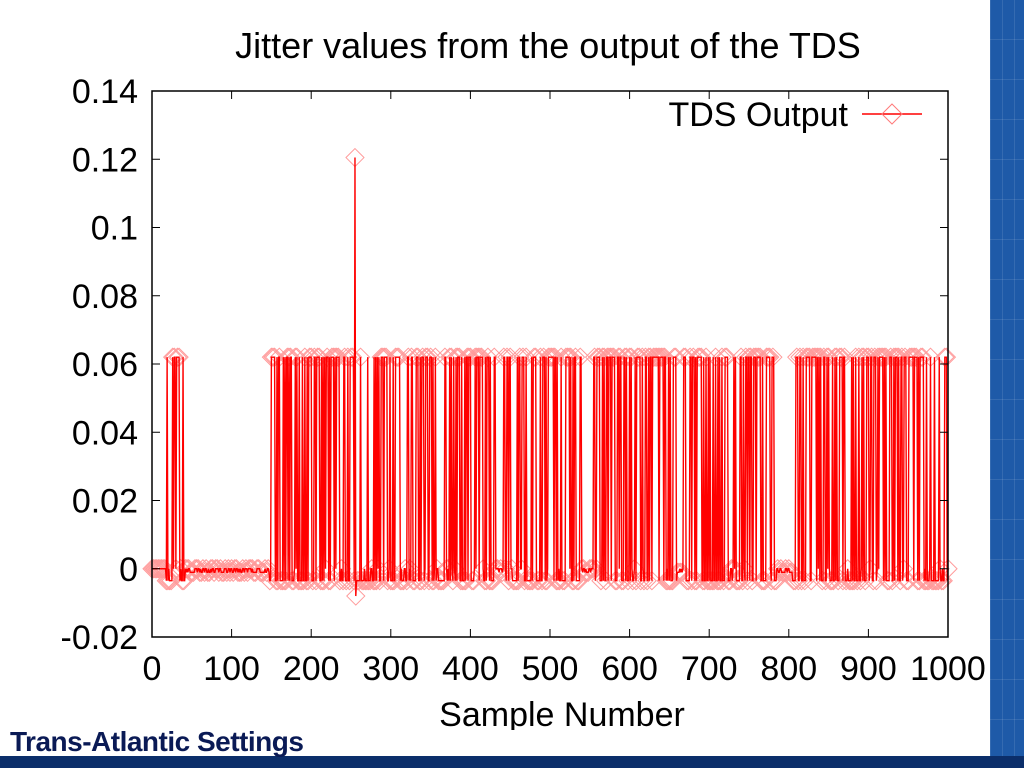 The height and width of the screenshot is (768, 1024). I want to click on slide-bottom-band, so click(512, 762).